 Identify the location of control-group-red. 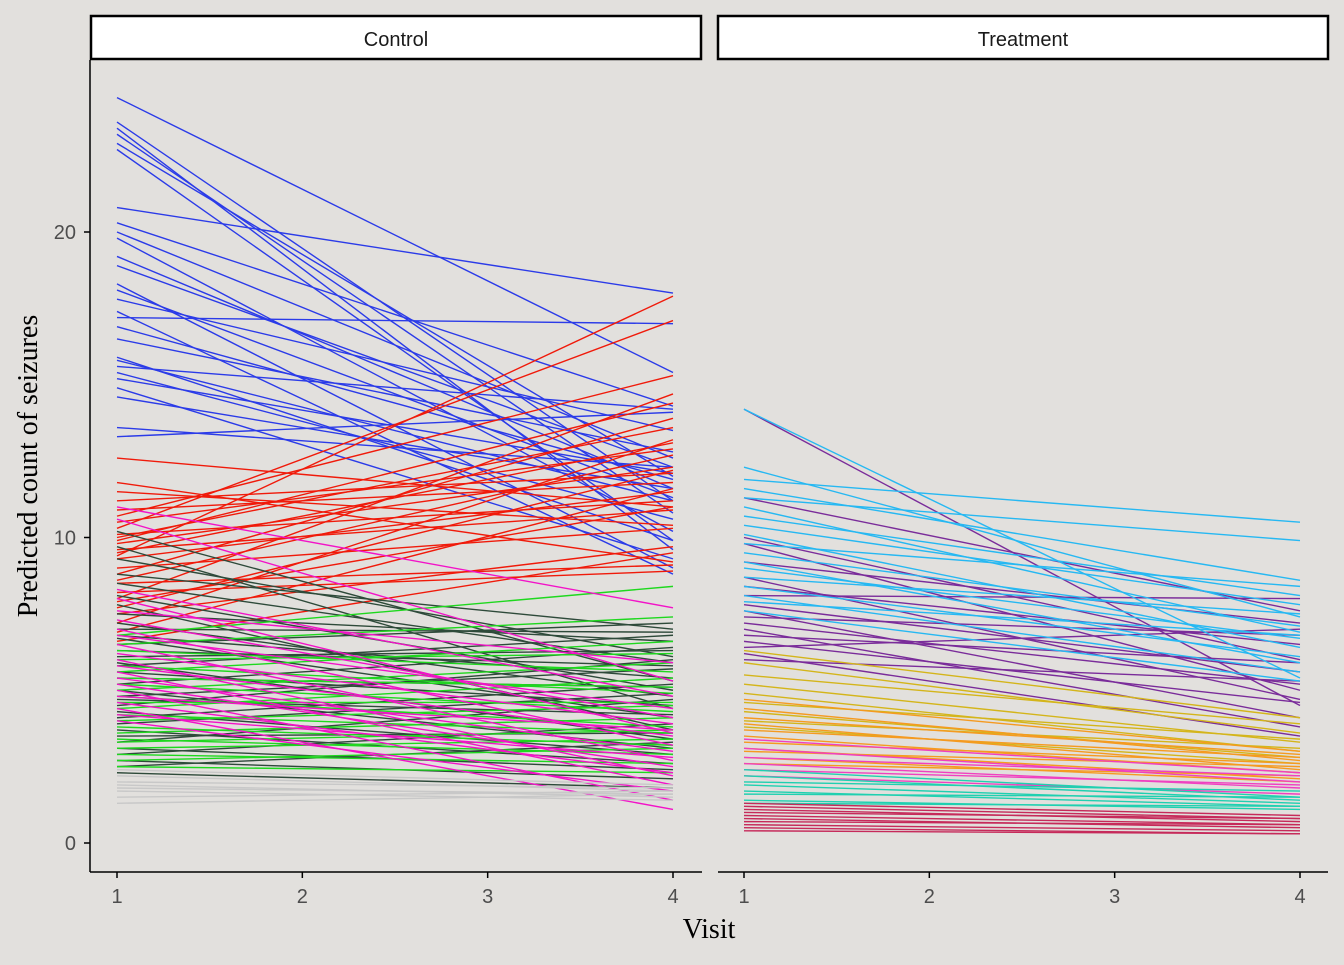
(395, 469).